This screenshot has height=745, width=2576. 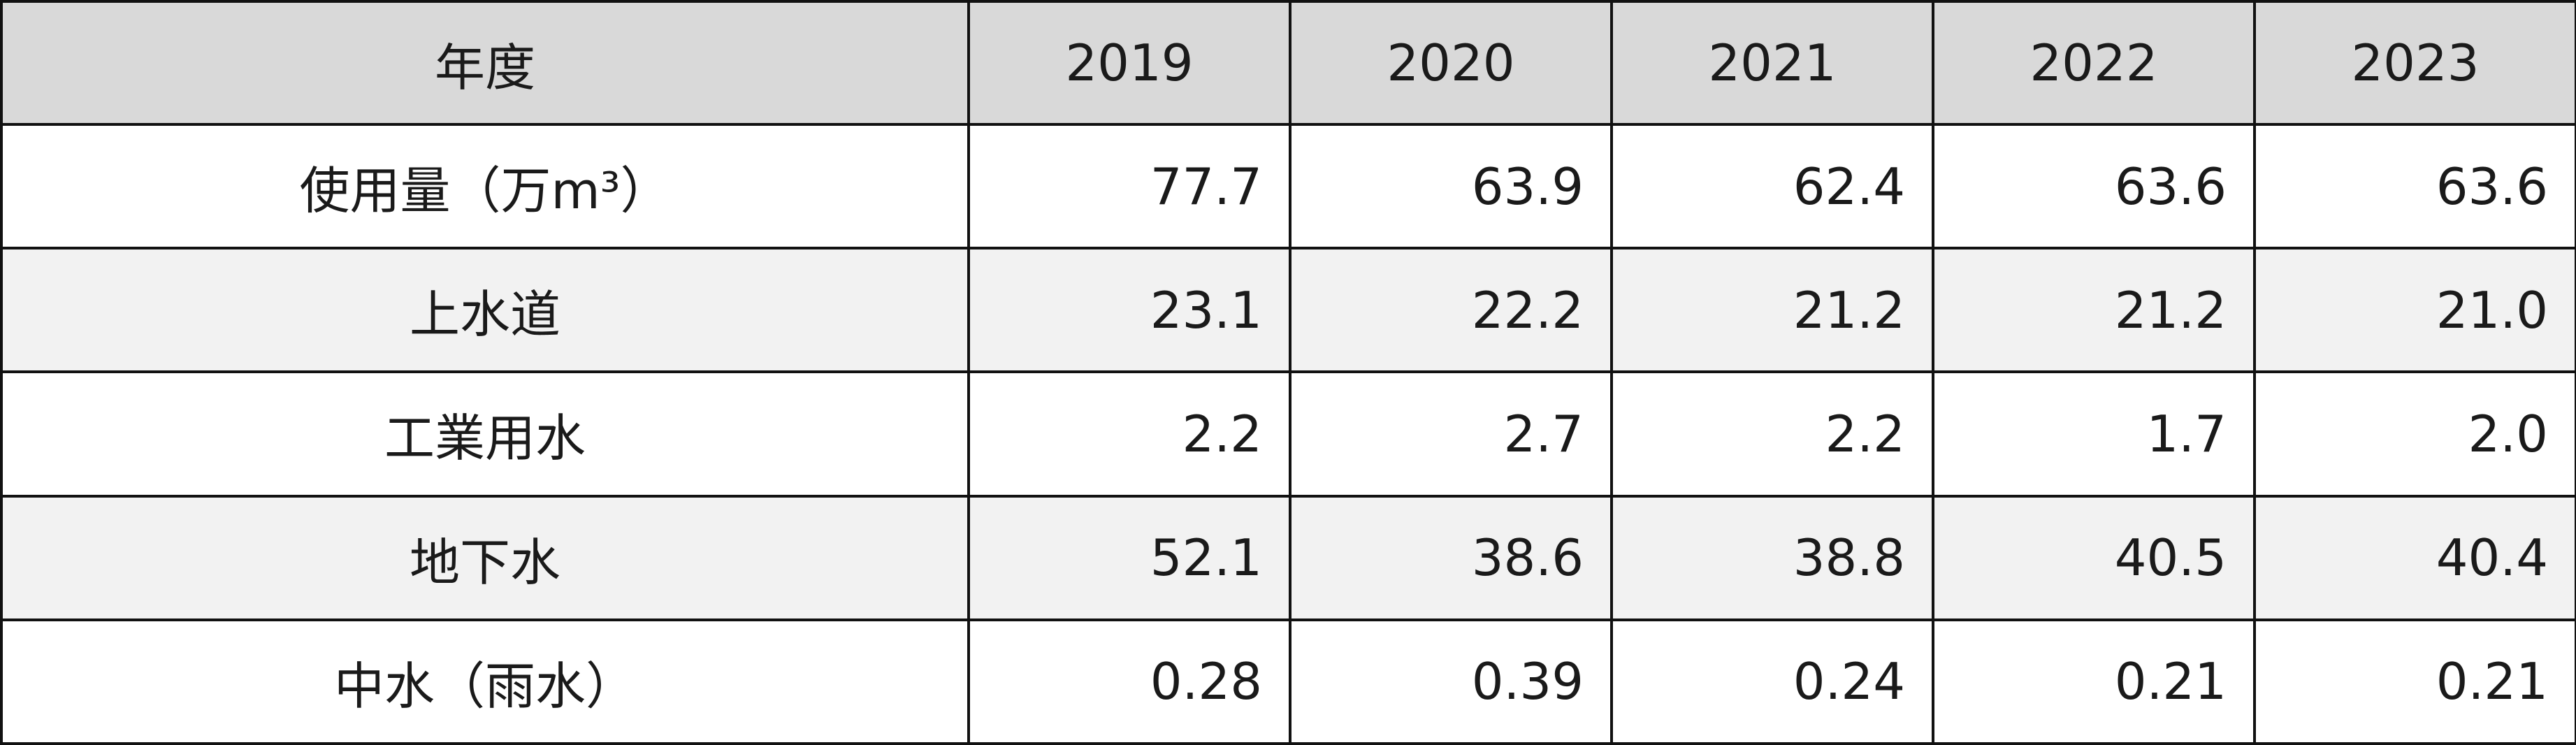 I want to click on table-cell: 2.7, so click(x=1451, y=434).